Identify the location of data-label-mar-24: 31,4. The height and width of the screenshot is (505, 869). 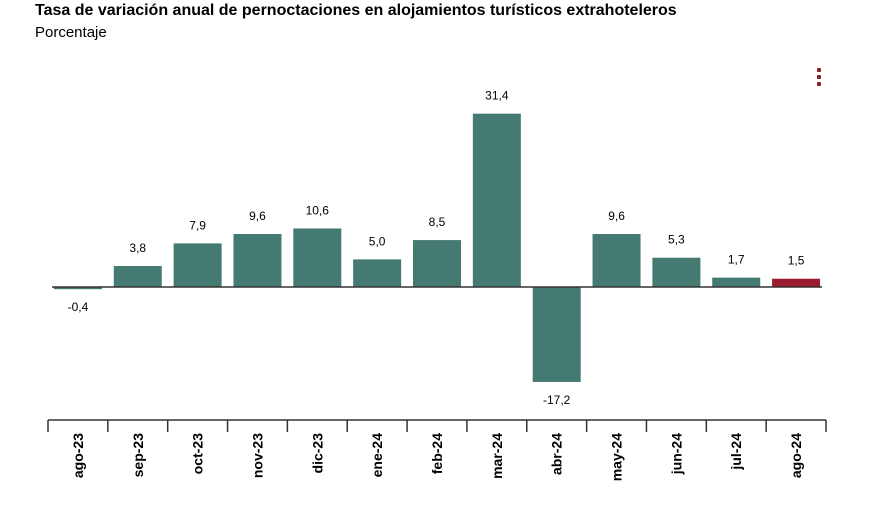
(497, 96).